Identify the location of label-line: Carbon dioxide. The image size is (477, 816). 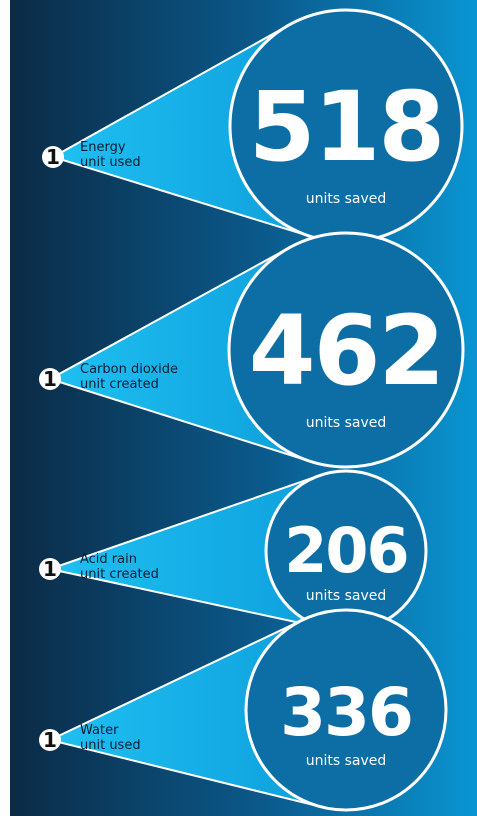
(129, 369).